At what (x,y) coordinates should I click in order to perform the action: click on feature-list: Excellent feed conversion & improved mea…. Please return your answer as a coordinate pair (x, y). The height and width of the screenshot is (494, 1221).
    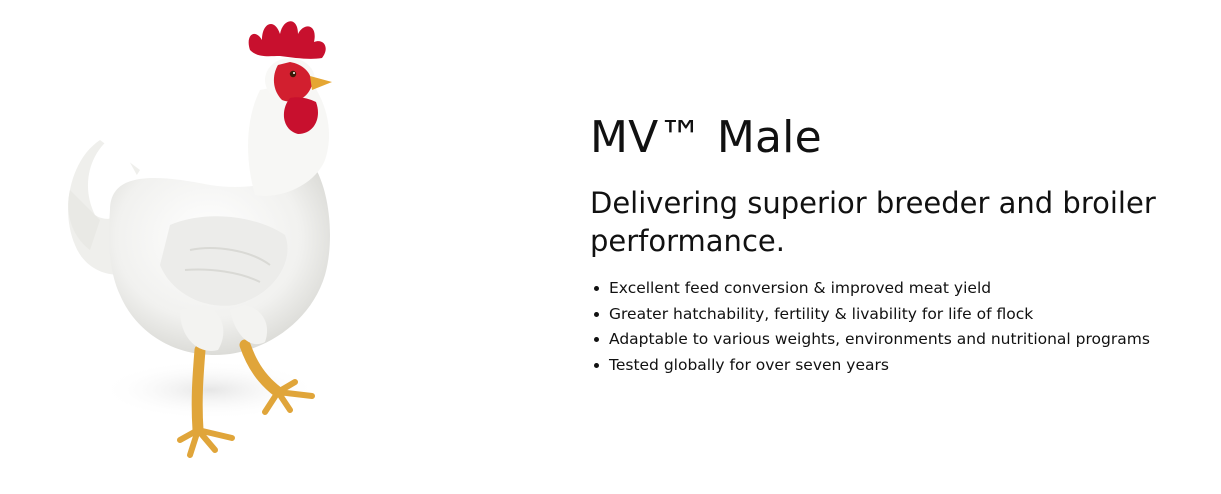
    Looking at the image, I should click on (890, 327).